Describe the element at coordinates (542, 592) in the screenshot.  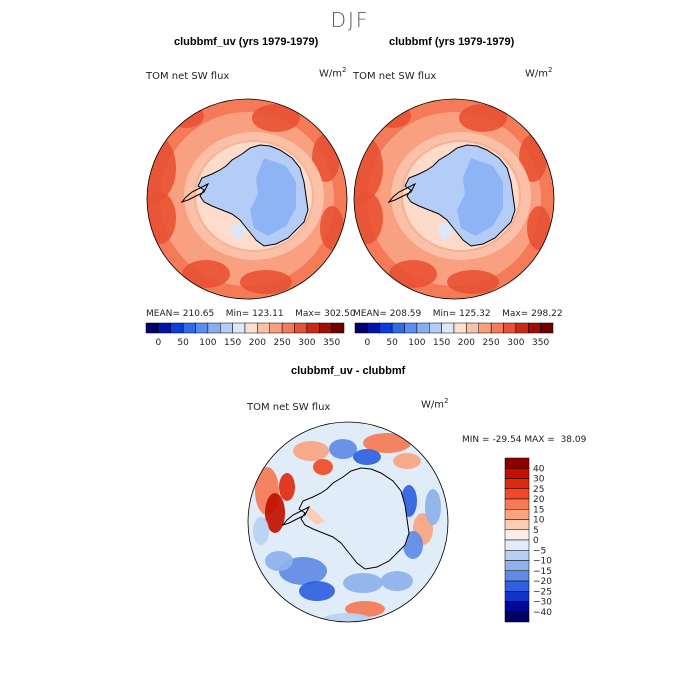
I see `colorbar-tick-label: −25` at that location.